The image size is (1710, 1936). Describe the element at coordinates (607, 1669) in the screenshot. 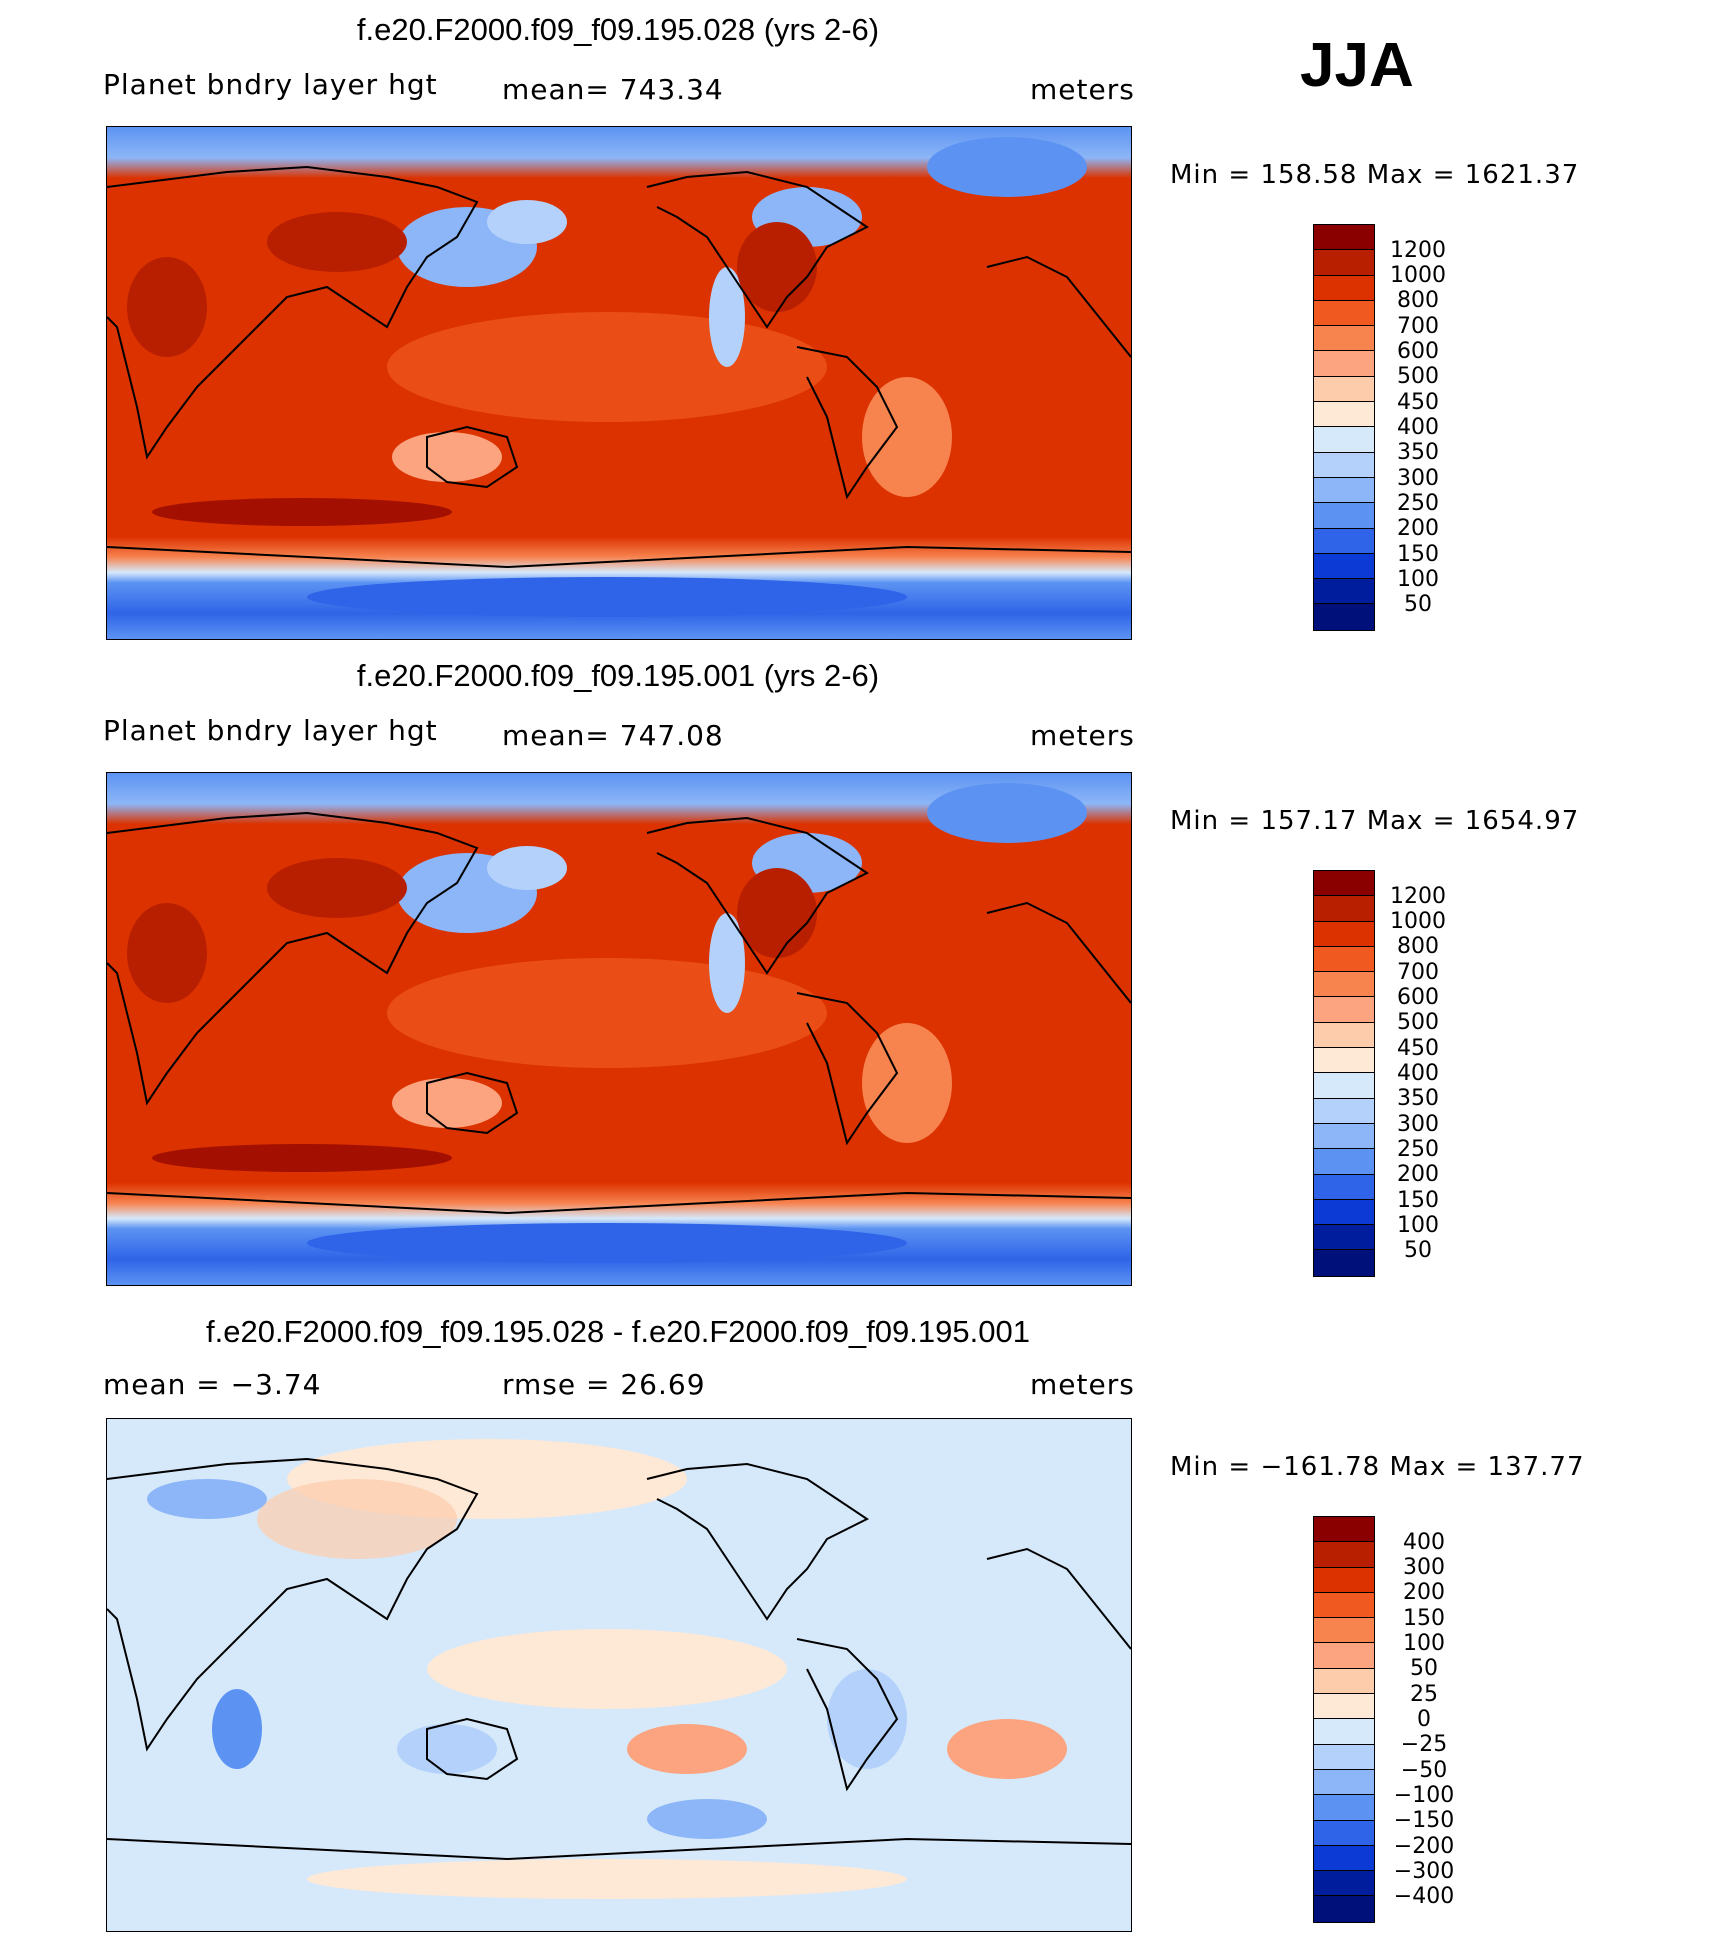

I see `panel3-pacific-positive` at that location.